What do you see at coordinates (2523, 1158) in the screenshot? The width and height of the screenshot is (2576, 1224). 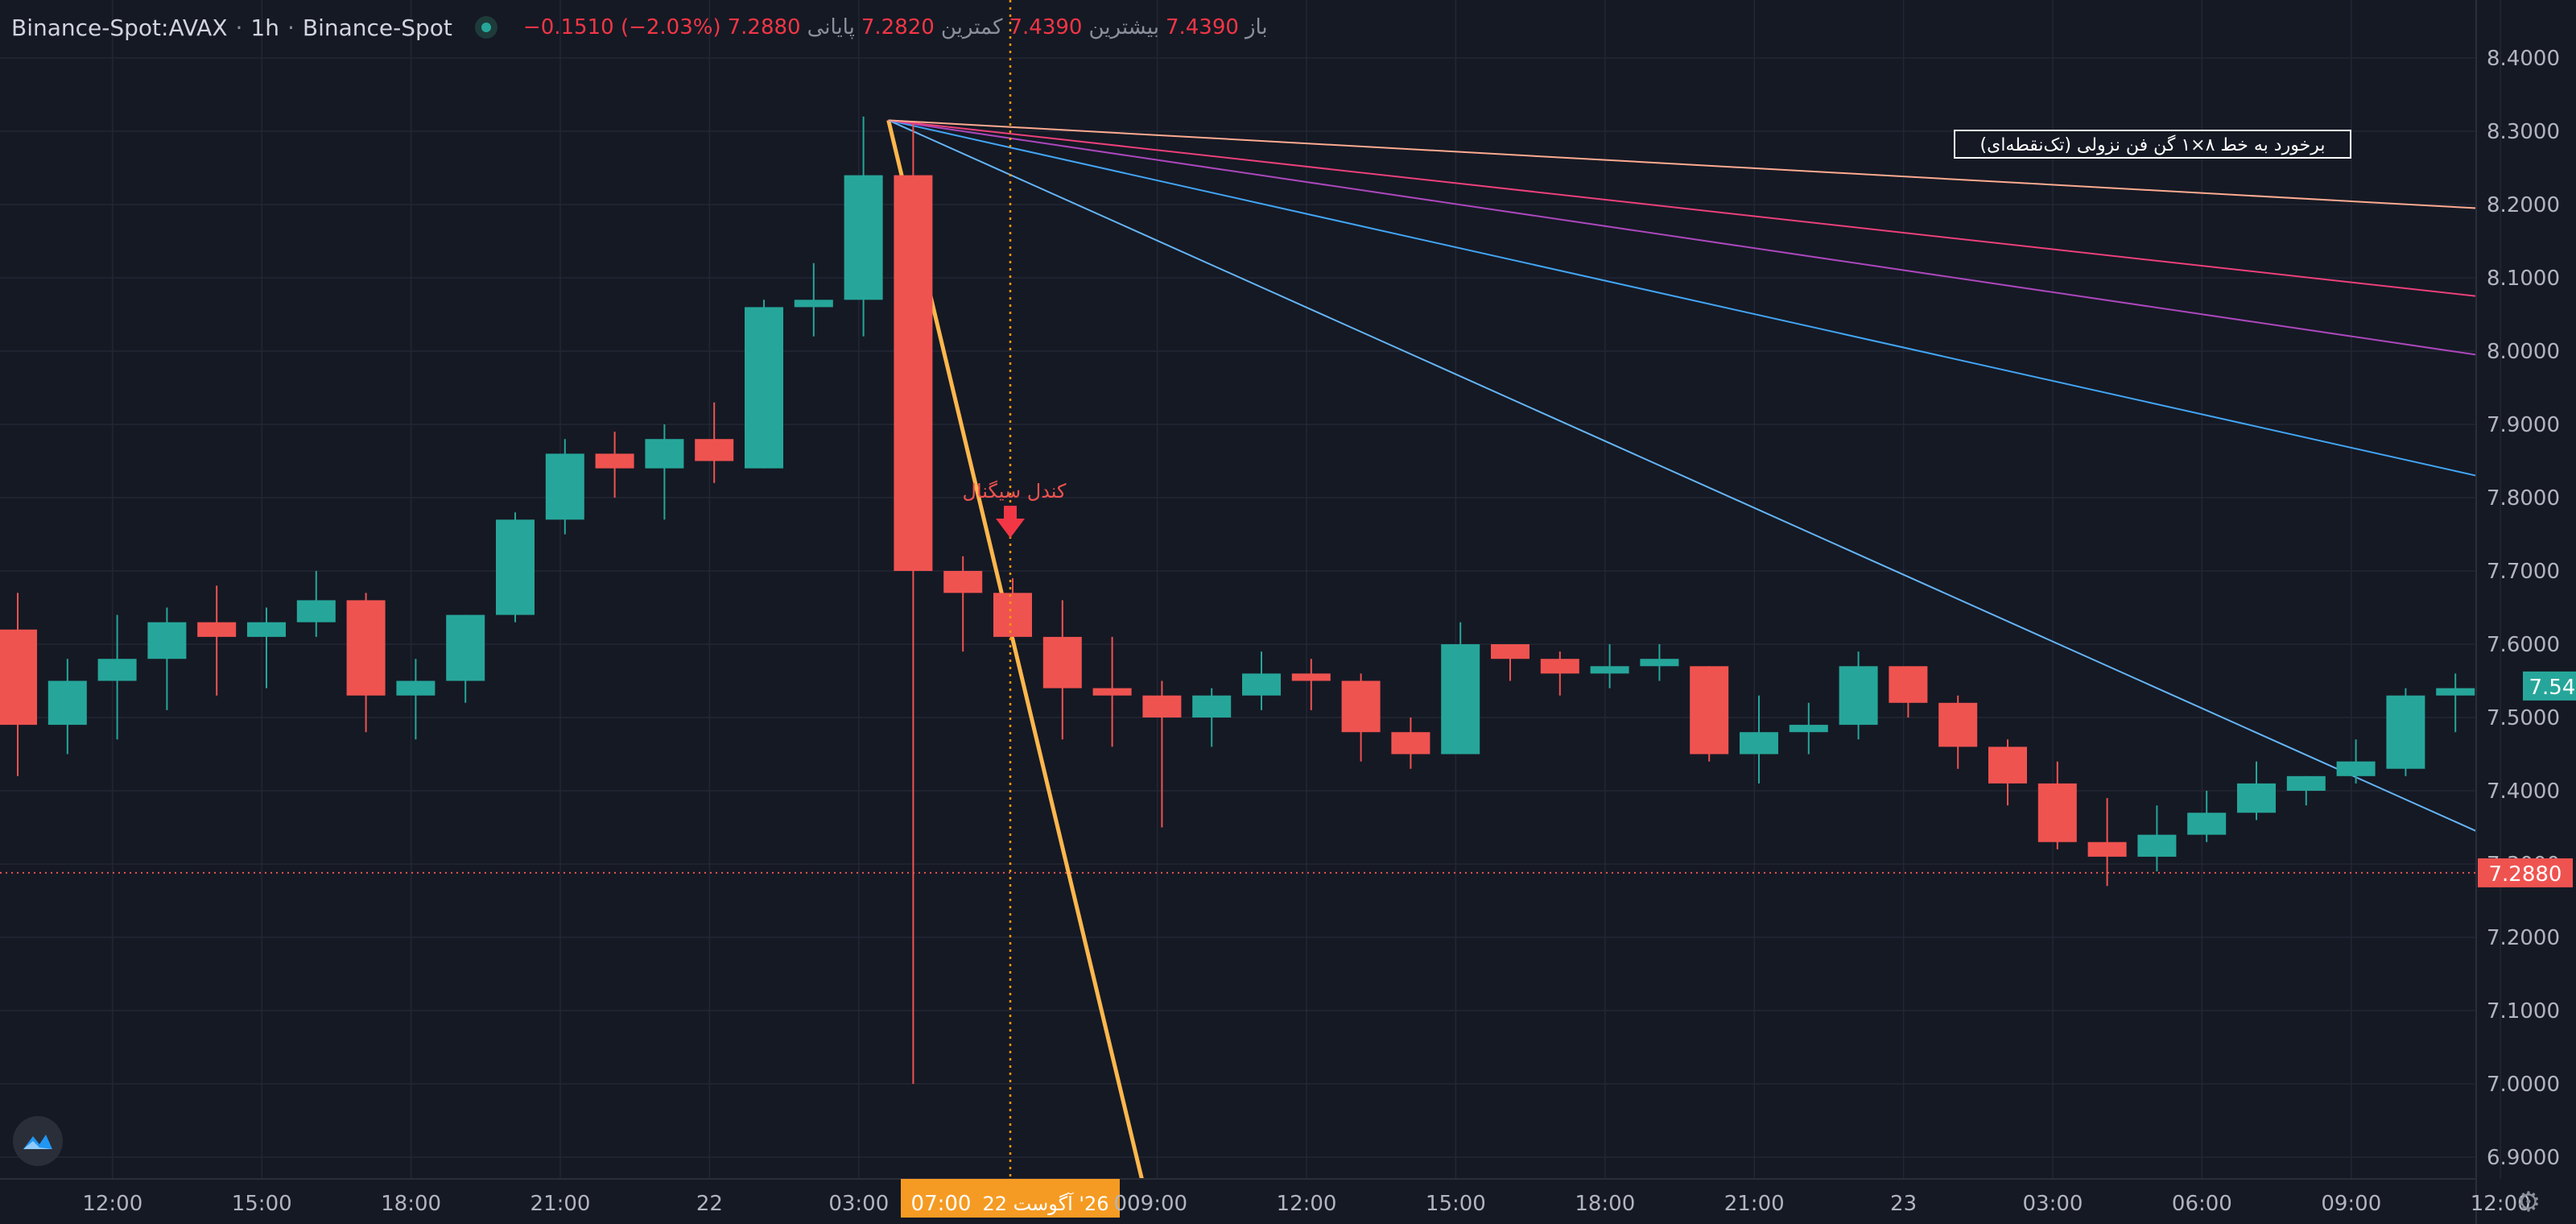 I see `price-tick-label: 6.9000` at bounding box center [2523, 1158].